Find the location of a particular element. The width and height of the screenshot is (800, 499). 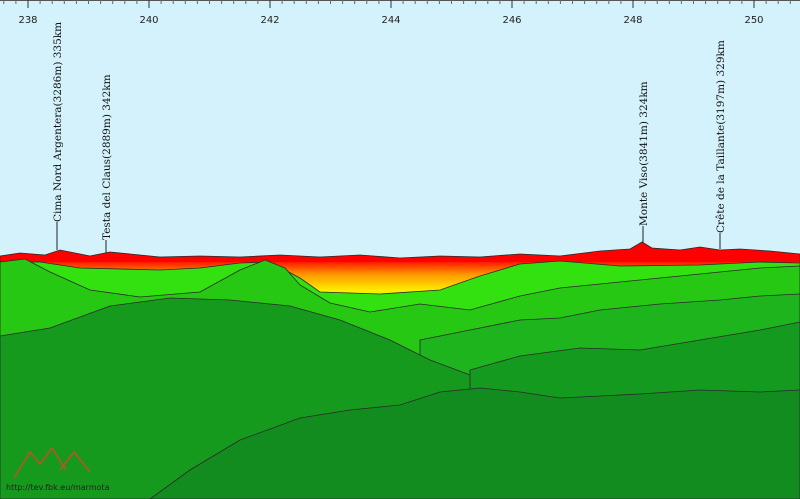

far-ridge is located at coordinates (400, 255).